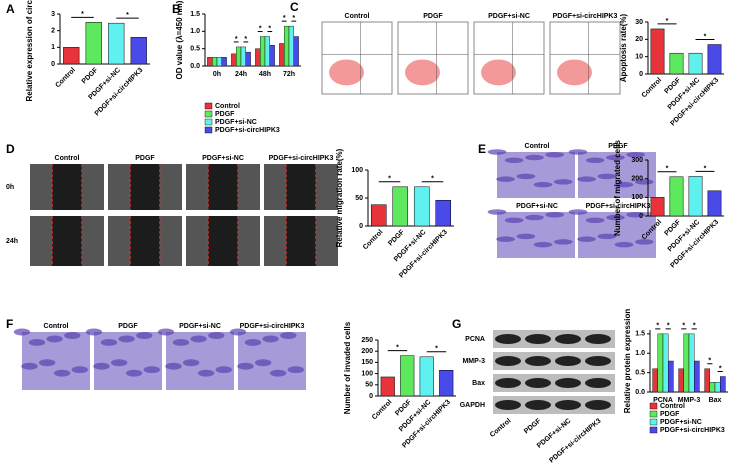  I want to click on y-axis-label: Relative migration rate(%), so click(339, 197).